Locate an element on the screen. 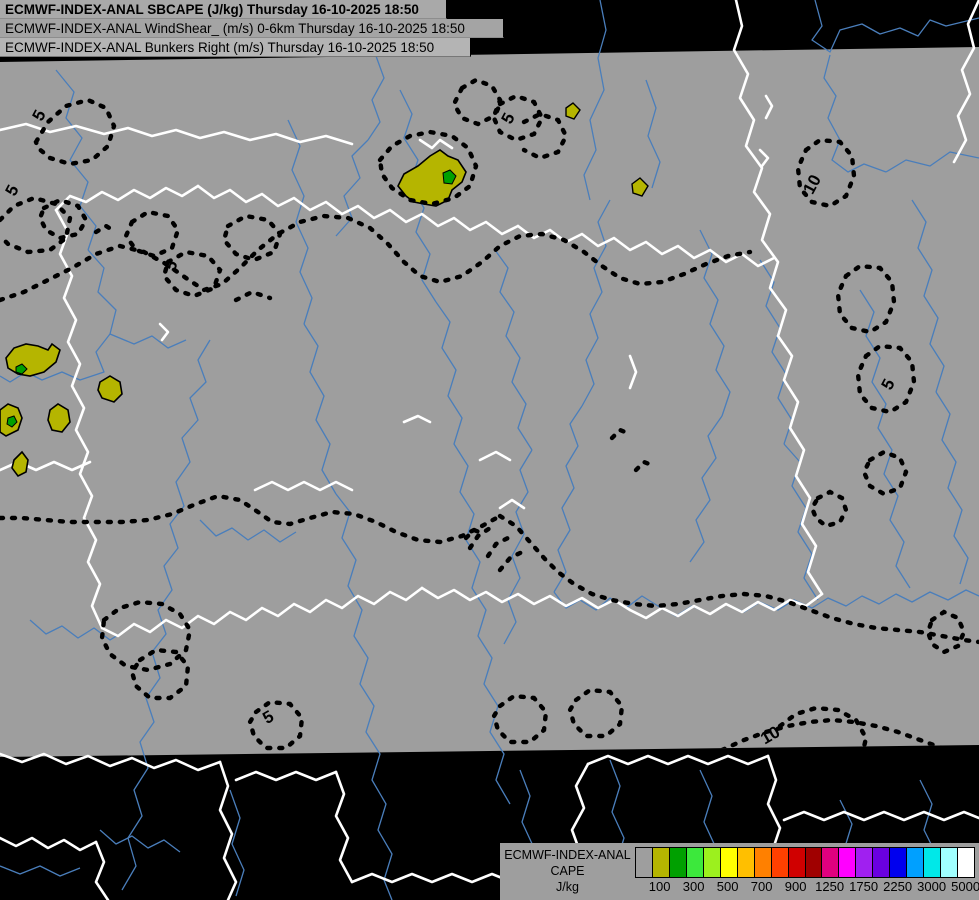  legend-tick: 2250 is located at coordinates (898, 886).